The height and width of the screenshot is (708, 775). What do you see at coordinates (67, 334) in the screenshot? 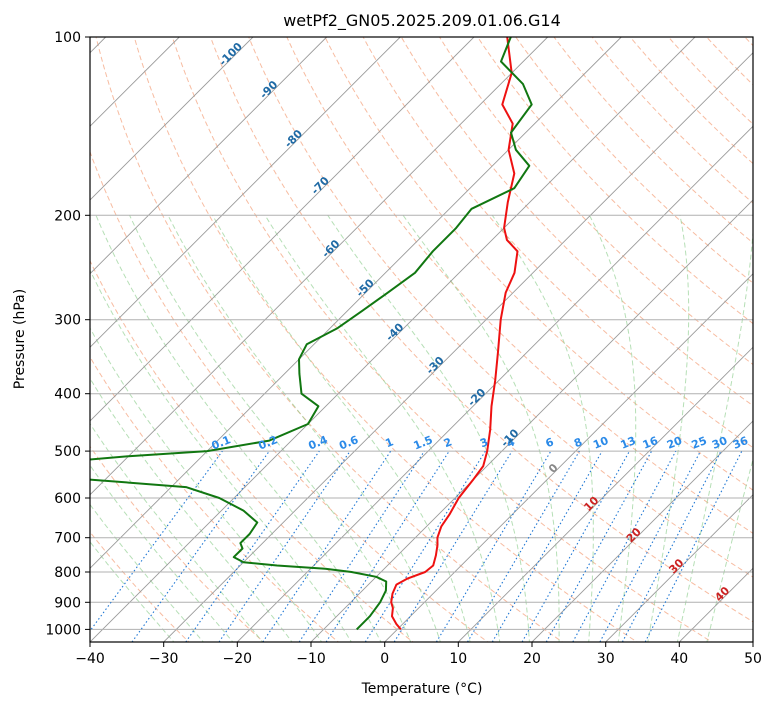
I see `y-axis-ticks: 100 200 300 400 500 600 700 800 900 1000` at bounding box center [67, 334].